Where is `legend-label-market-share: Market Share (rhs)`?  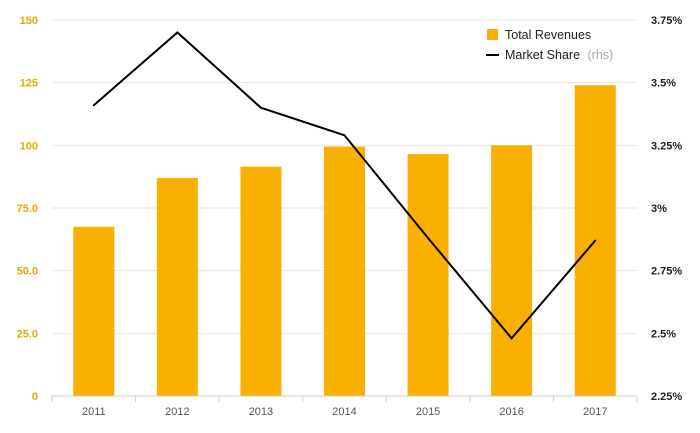
legend-label-market-share: Market Share (rhs) is located at coordinates (559, 55).